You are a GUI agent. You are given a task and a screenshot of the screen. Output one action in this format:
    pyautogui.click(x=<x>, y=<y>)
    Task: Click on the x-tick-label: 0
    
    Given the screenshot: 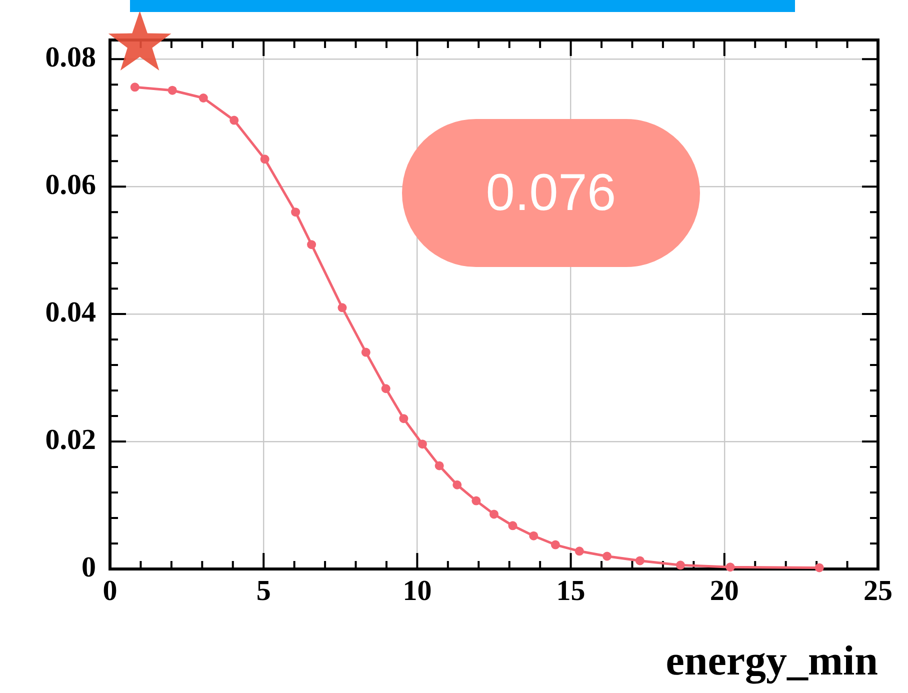 What is the action you would take?
    pyautogui.click(x=110, y=590)
    